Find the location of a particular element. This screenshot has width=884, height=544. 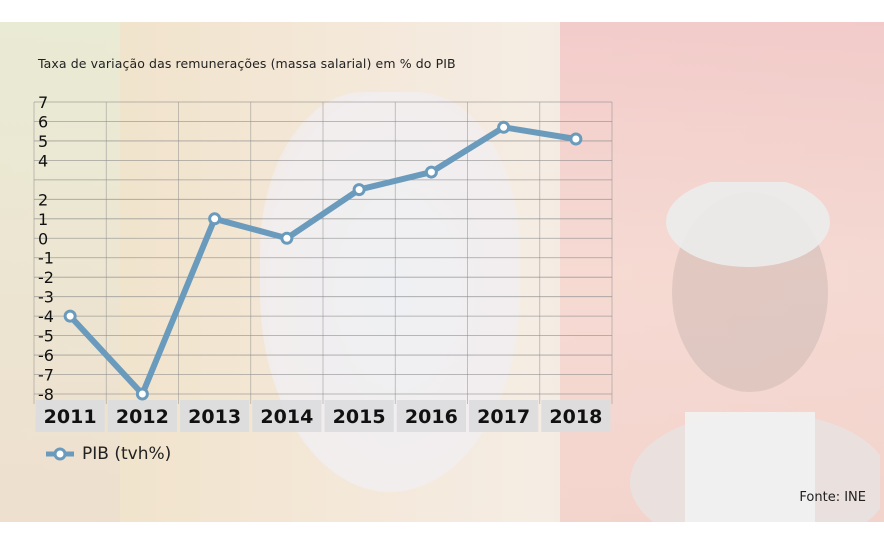

y-tick-label: 6 is located at coordinates (43, 121).